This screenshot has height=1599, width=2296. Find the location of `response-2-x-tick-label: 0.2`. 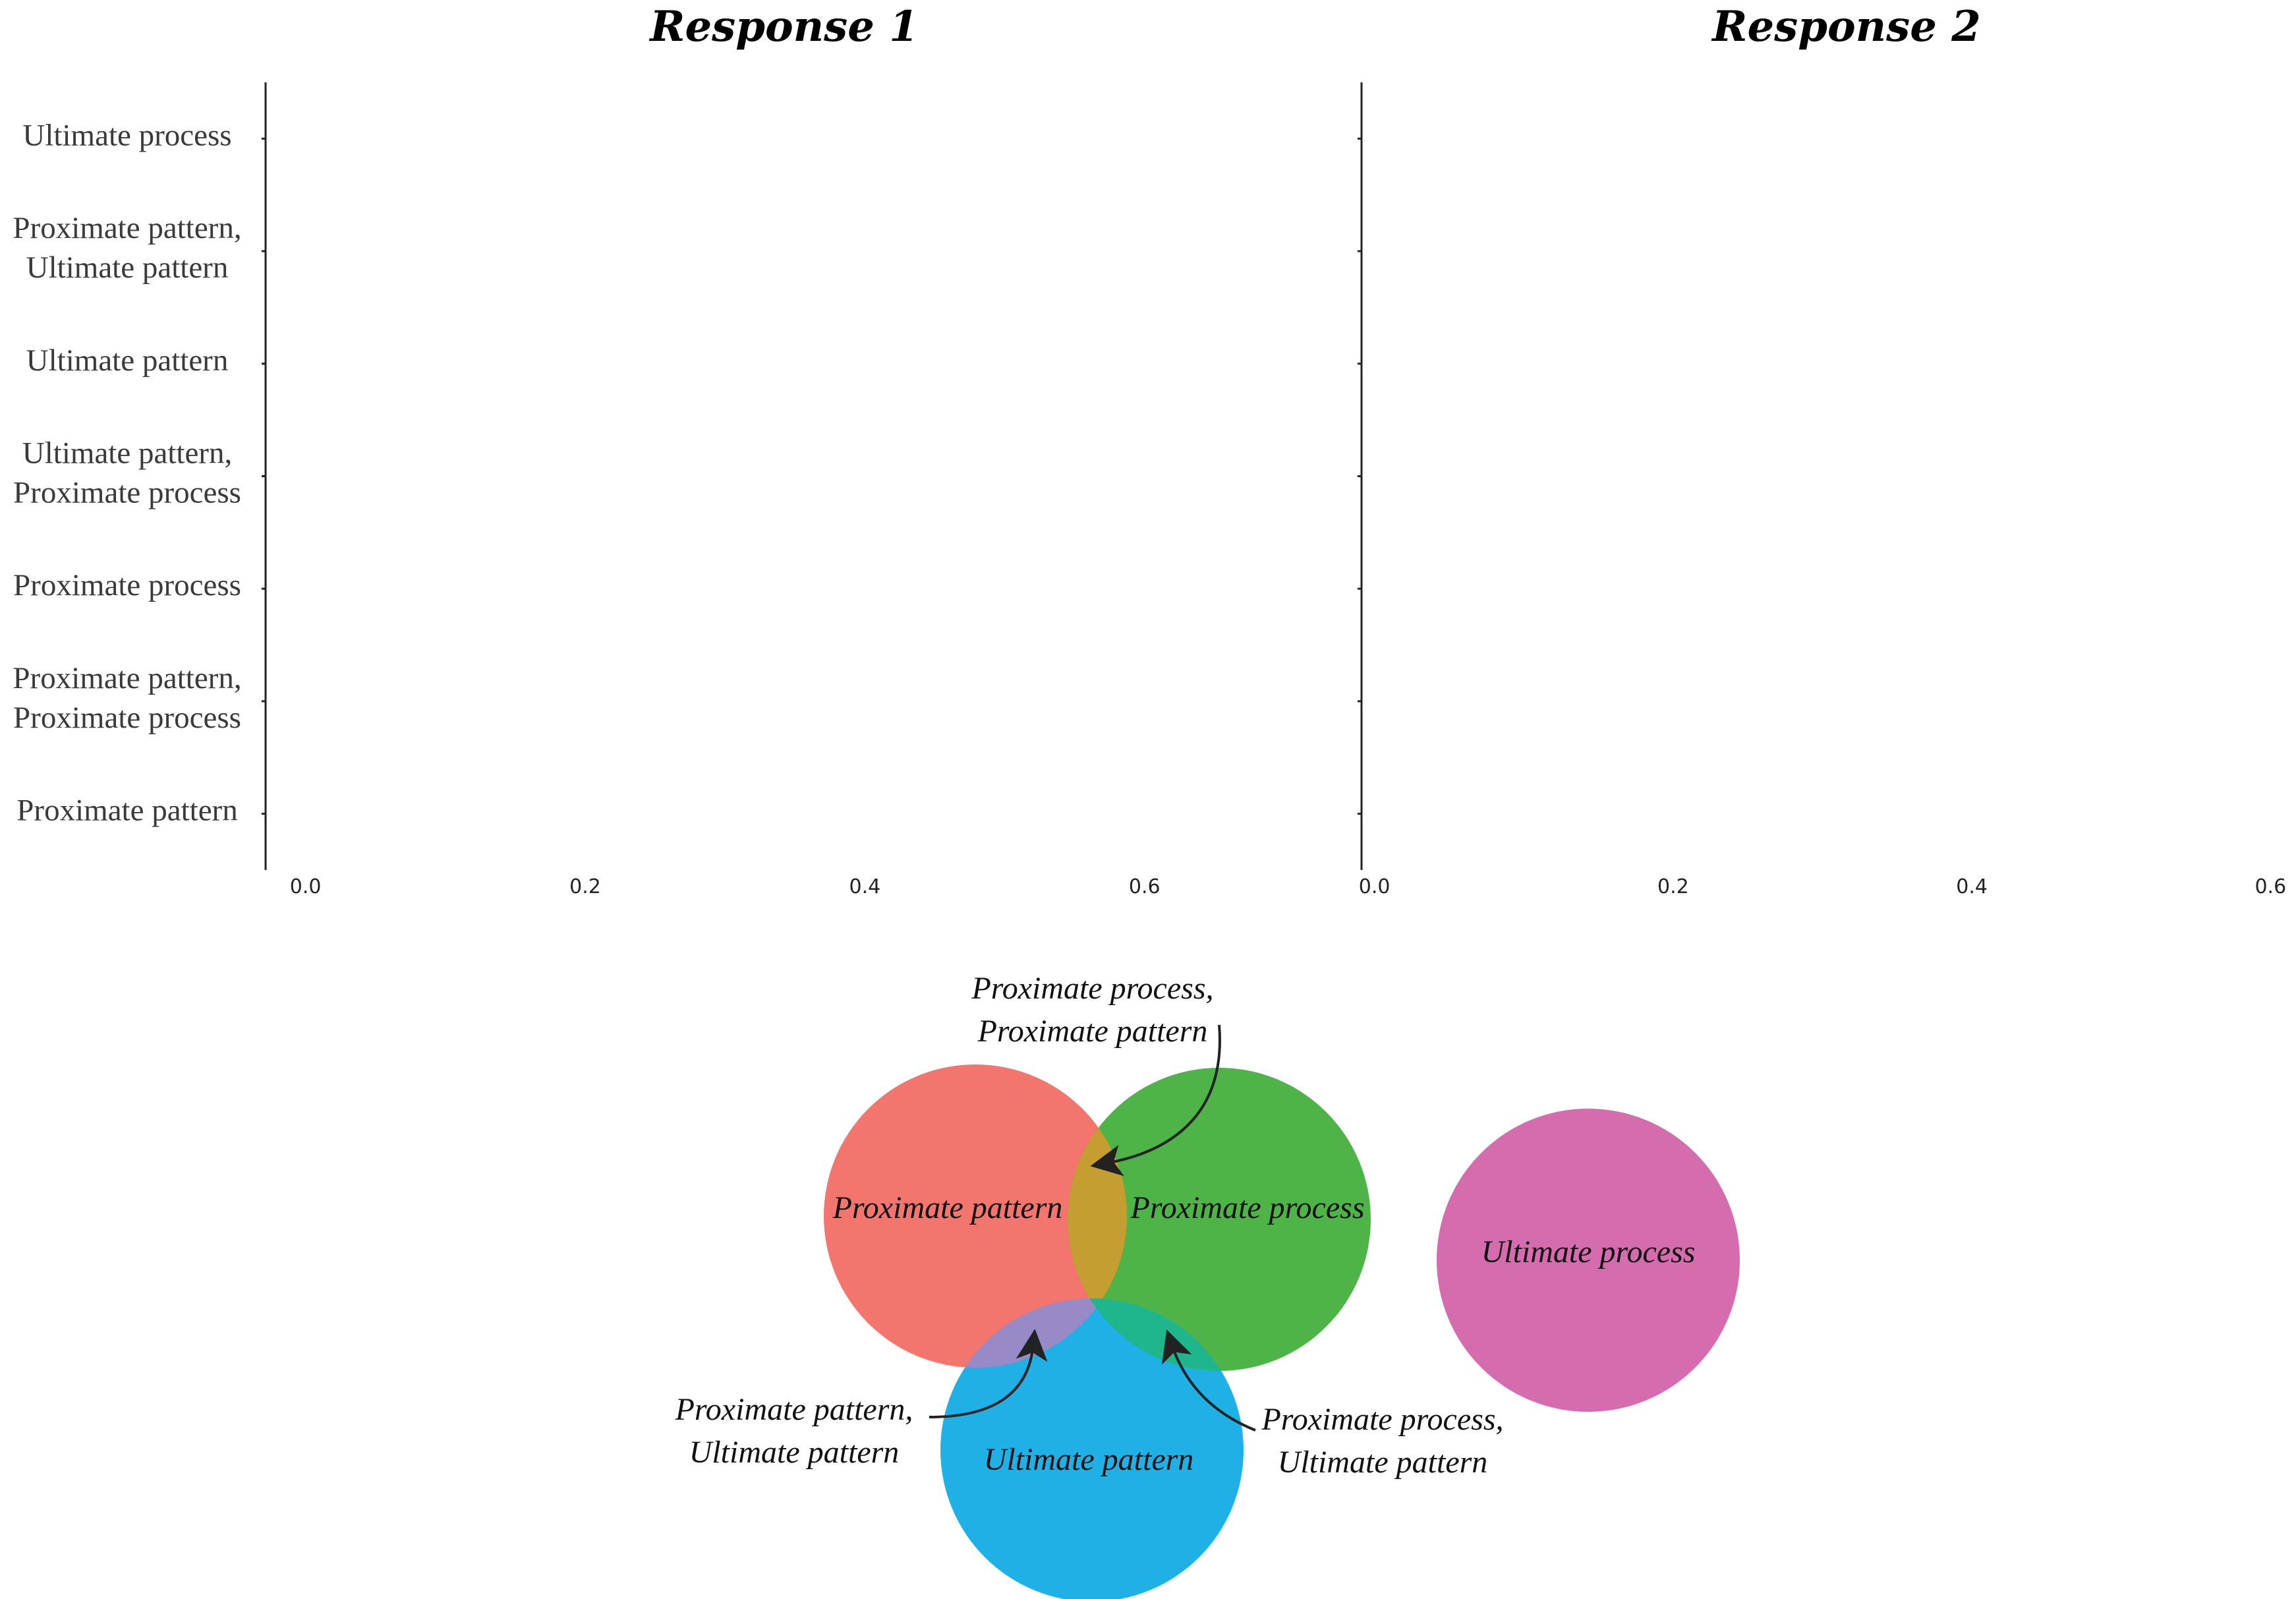

response-2-x-tick-label: 0.2 is located at coordinates (1673, 886).